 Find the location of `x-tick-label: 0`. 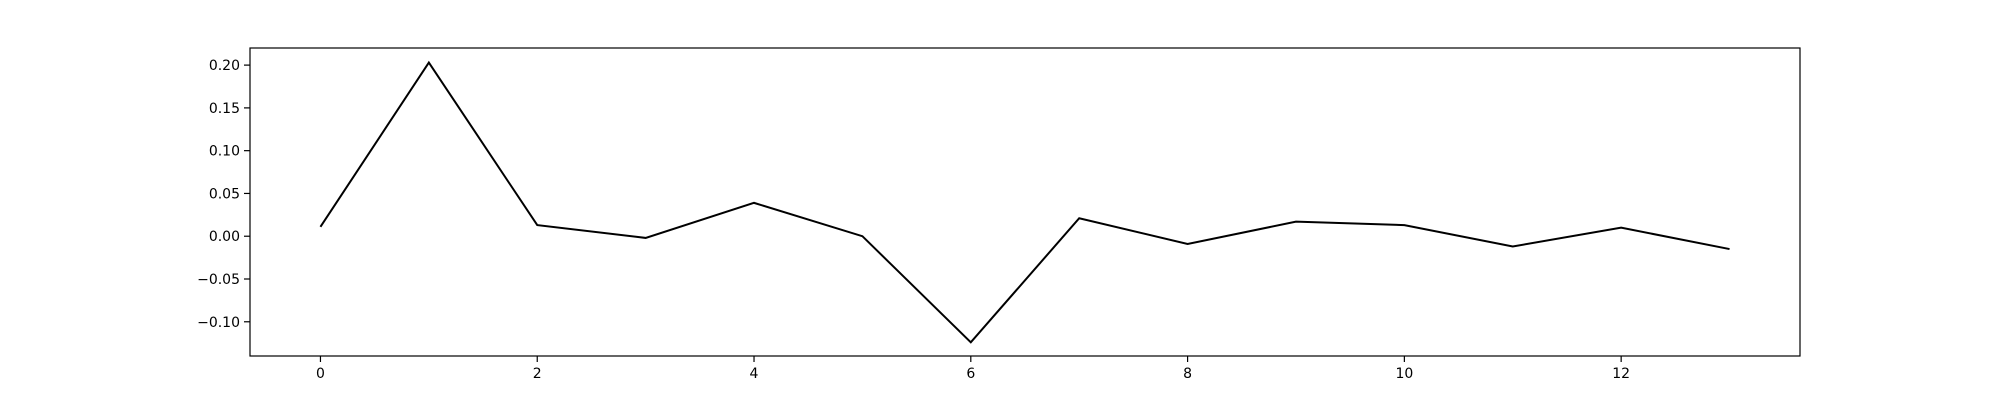

x-tick-label: 0 is located at coordinates (320, 374).